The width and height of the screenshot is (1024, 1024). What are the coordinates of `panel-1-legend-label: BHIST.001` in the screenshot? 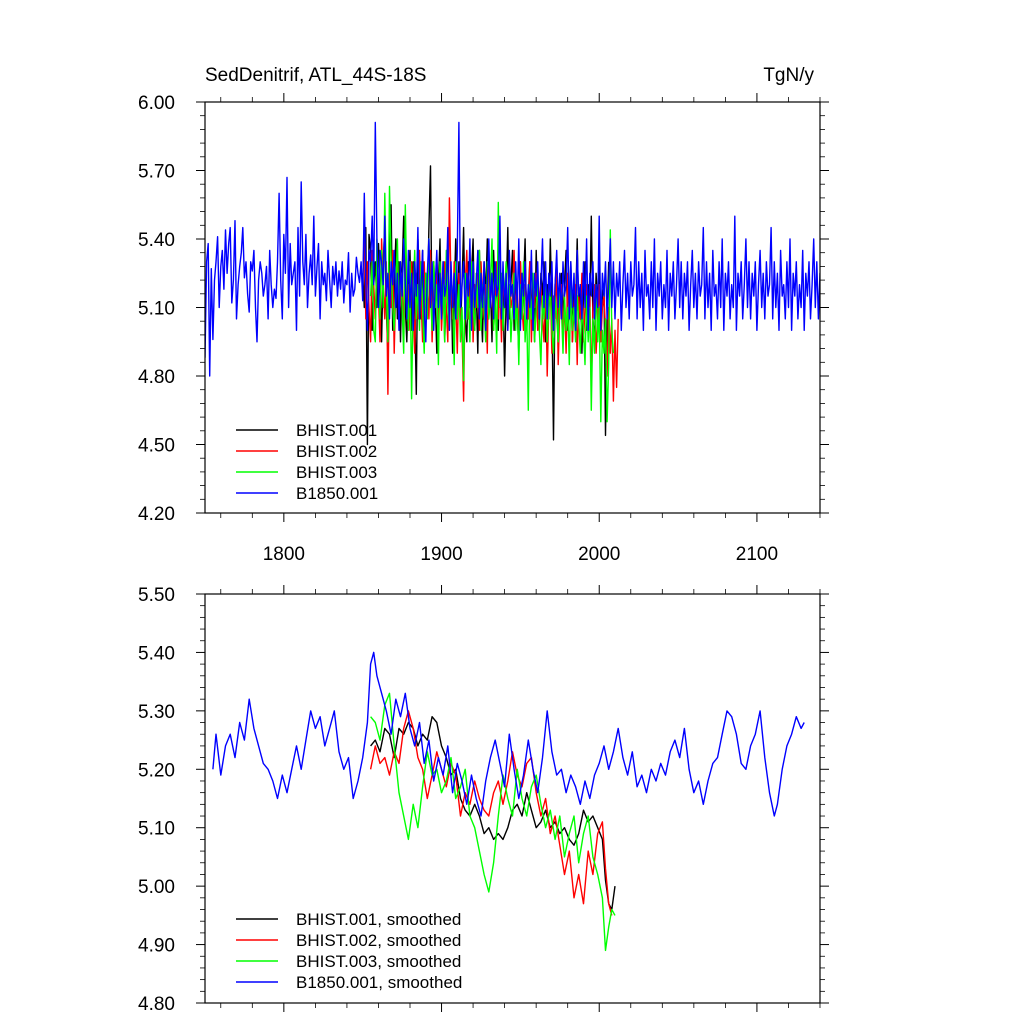 It's located at (336, 430).